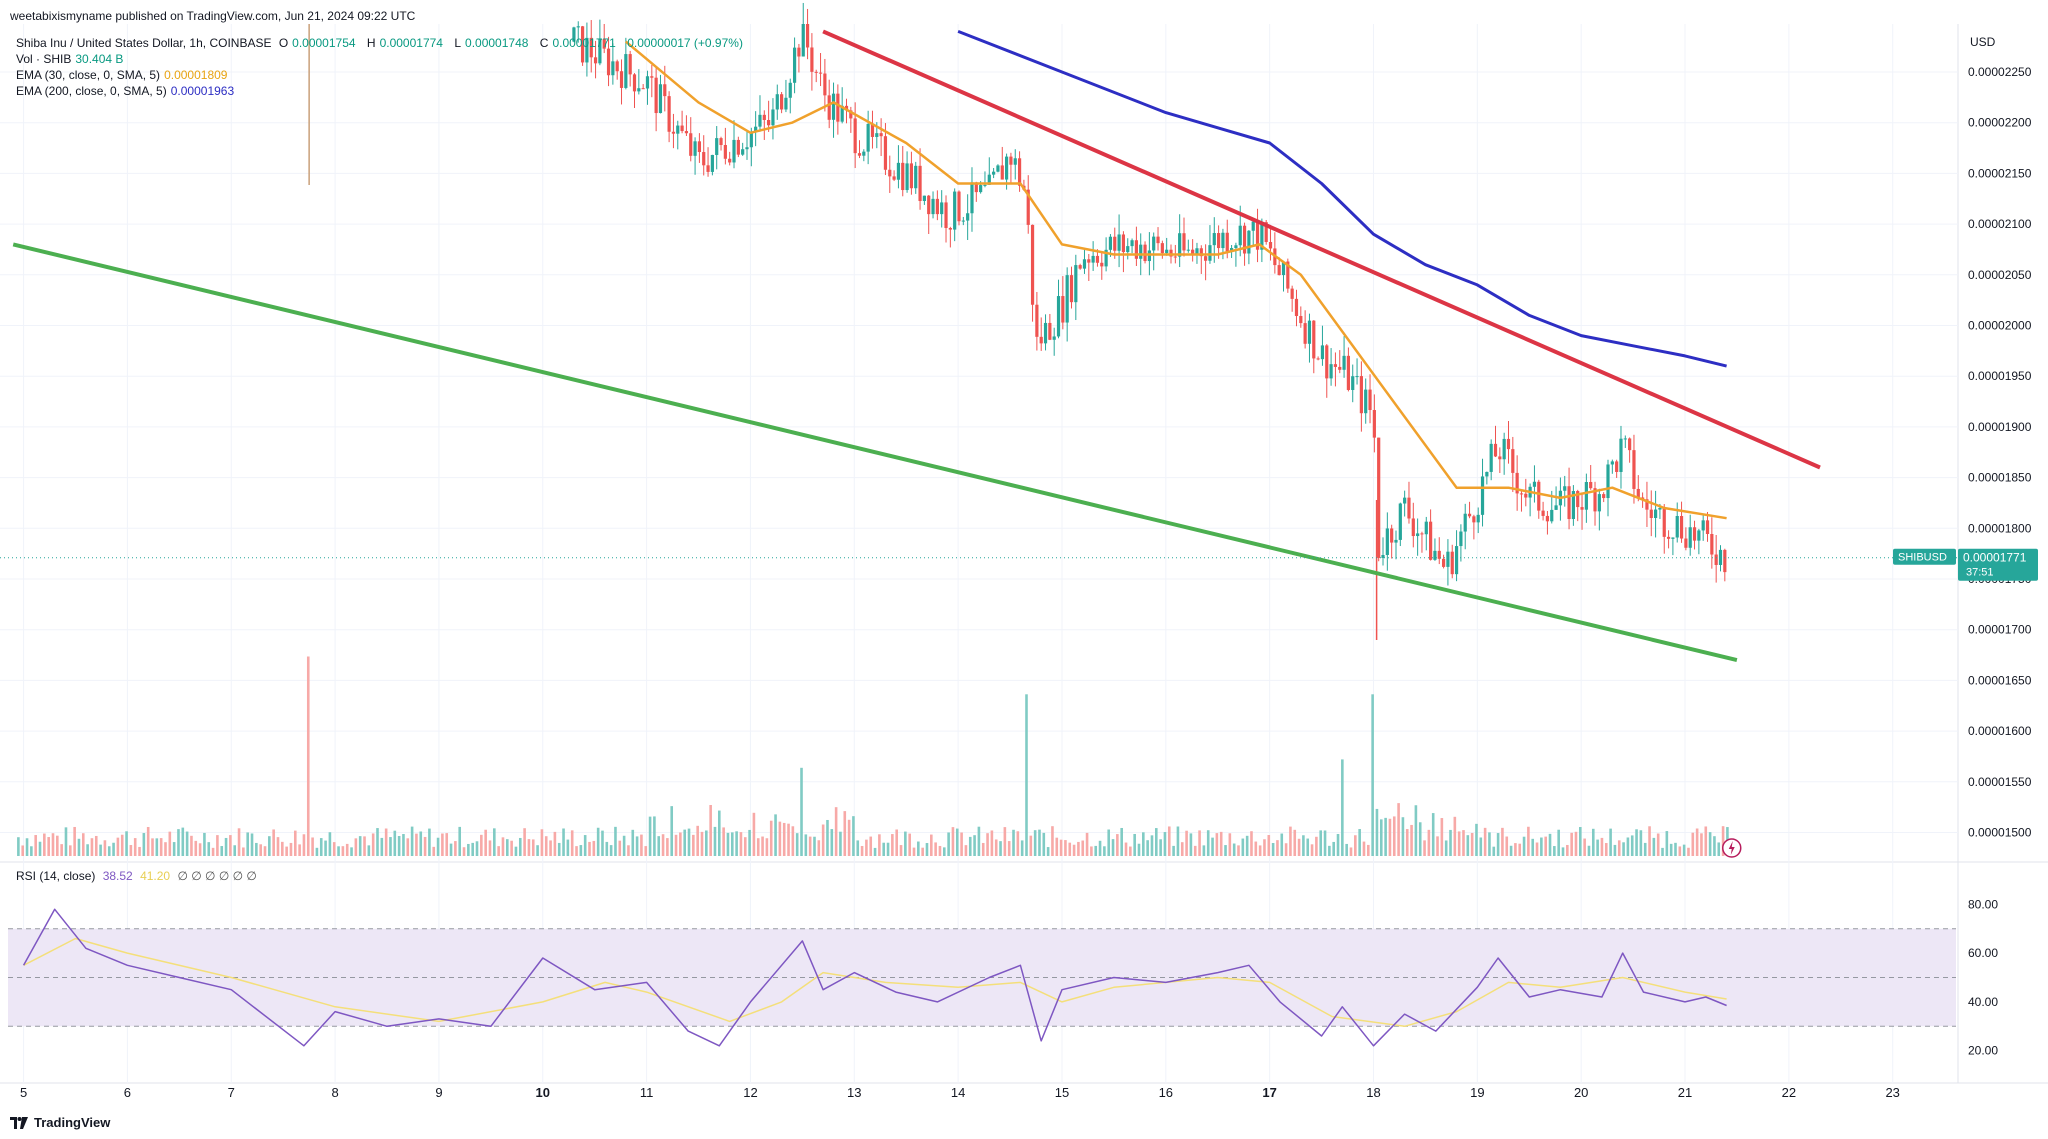 This screenshot has height=1139, width=2048. Describe the element at coordinates (60, 1122) in the screenshot. I see `tradingview-brand: TradingView` at that location.